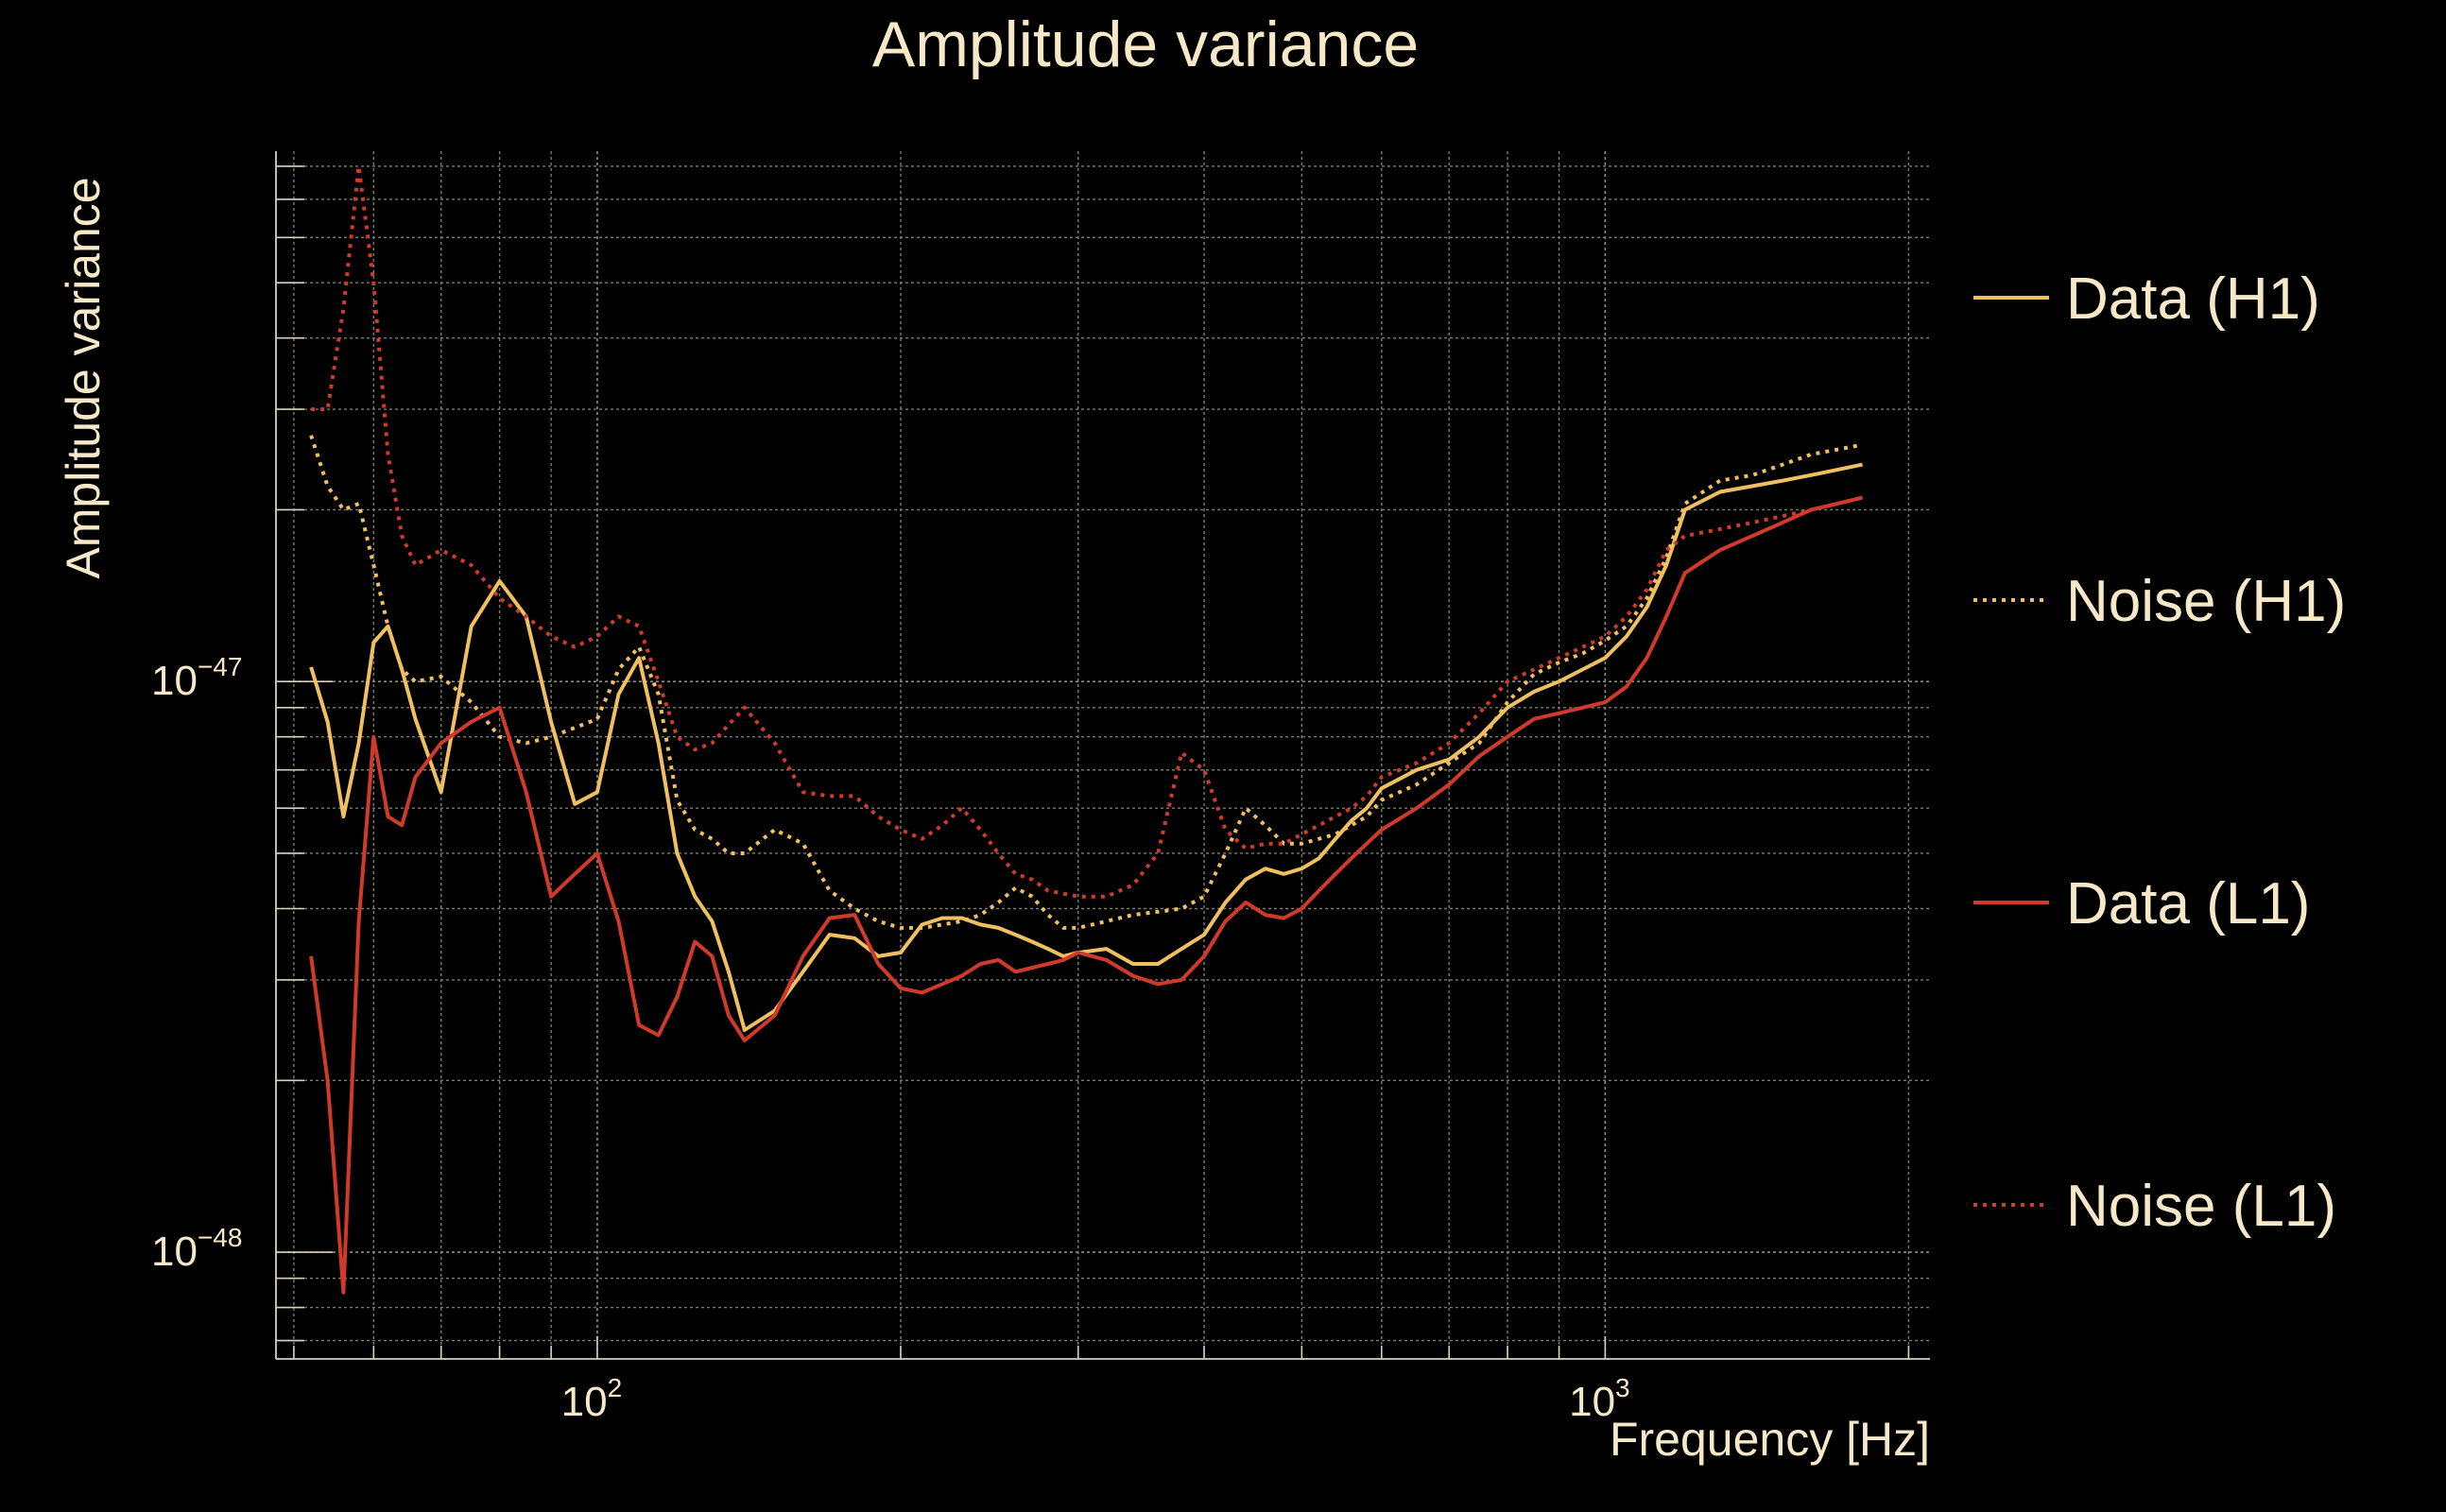 This screenshot has width=2446, height=1512. Describe the element at coordinates (197, 678) in the screenshot. I see `y-tick-label: 10−47` at that location.